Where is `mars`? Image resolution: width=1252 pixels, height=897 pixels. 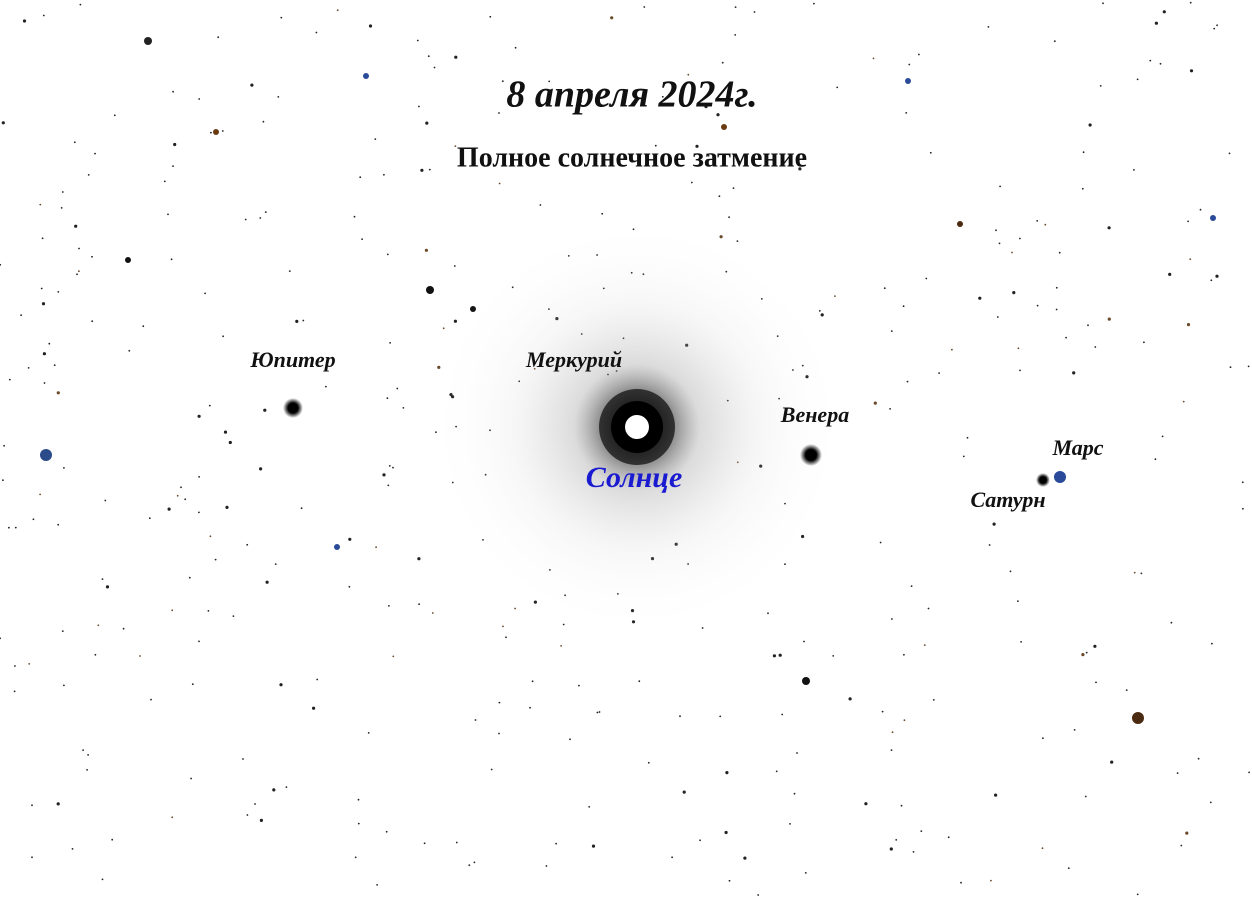
mars is located at coordinates (1060, 477).